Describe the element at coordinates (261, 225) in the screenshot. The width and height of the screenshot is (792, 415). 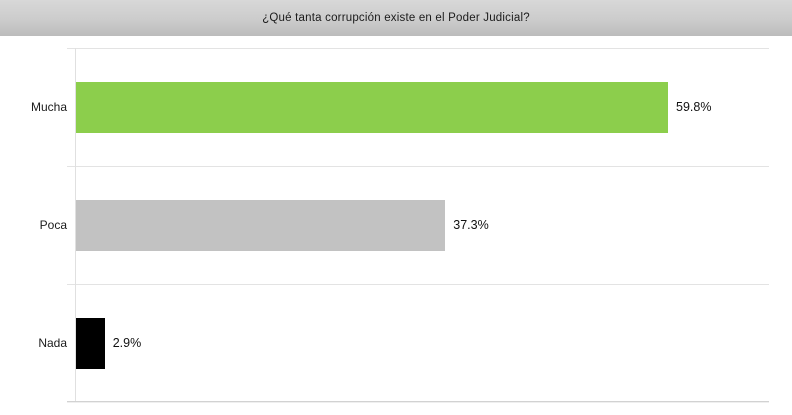
I see `bar-poca` at that location.